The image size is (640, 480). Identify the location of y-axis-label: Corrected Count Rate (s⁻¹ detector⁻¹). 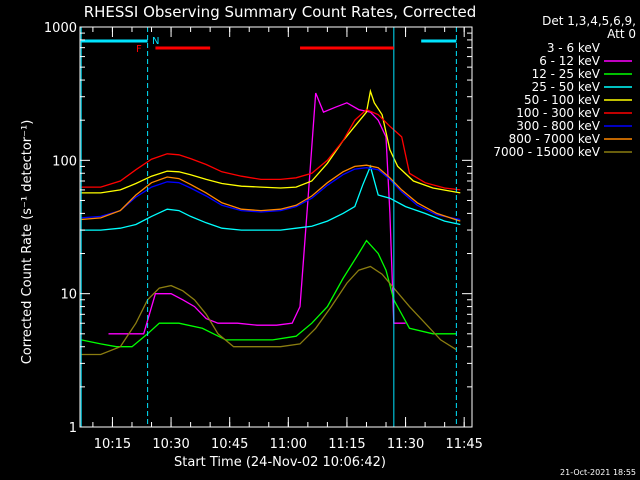
(27, 242).